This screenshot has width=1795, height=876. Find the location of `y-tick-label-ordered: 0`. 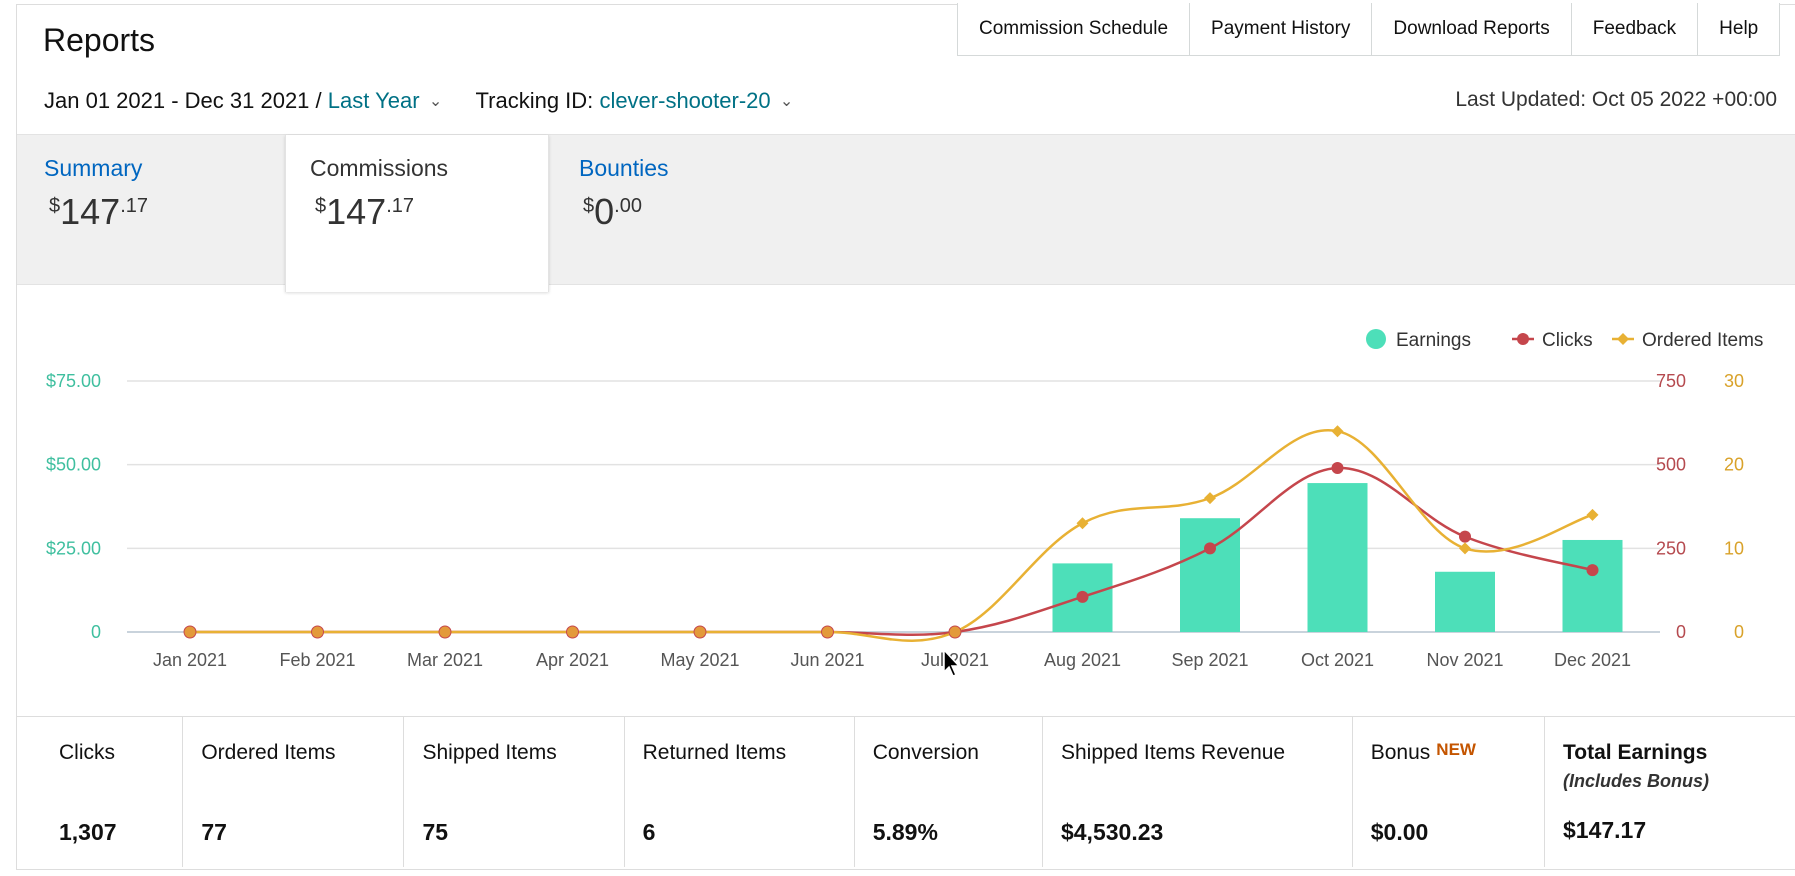

y-tick-label-ordered: 0 is located at coordinates (1739, 632).